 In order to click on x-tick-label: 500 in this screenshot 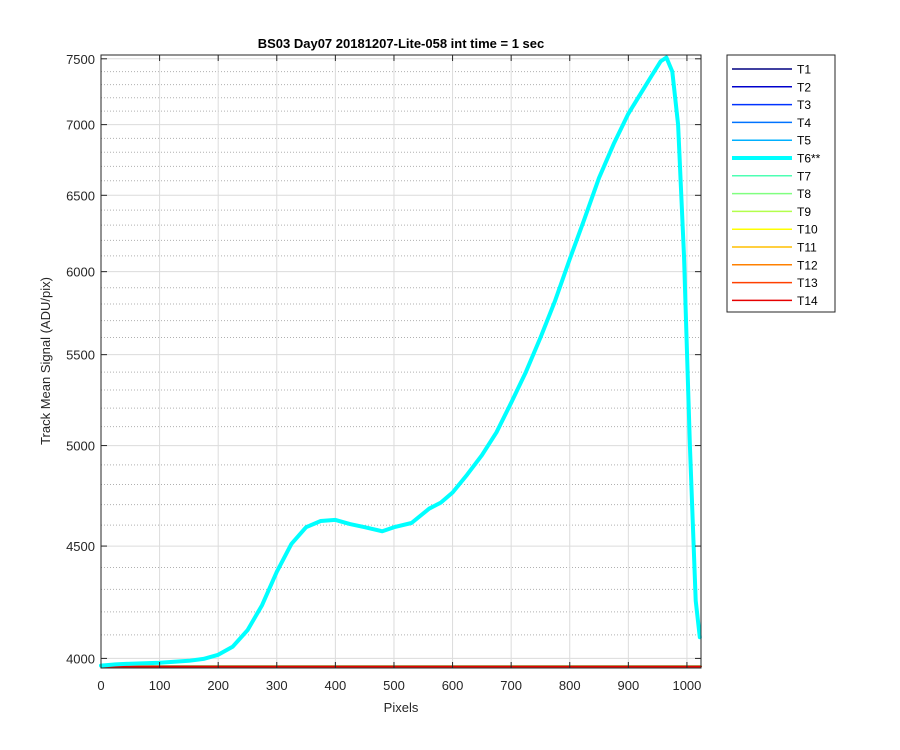, I will do `click(394, 685)`.